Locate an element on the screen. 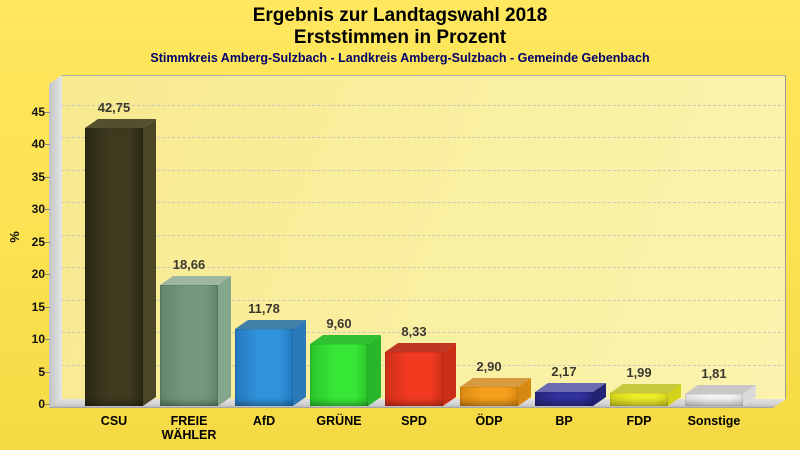  bar-afd is located at coordinates (264, 367).